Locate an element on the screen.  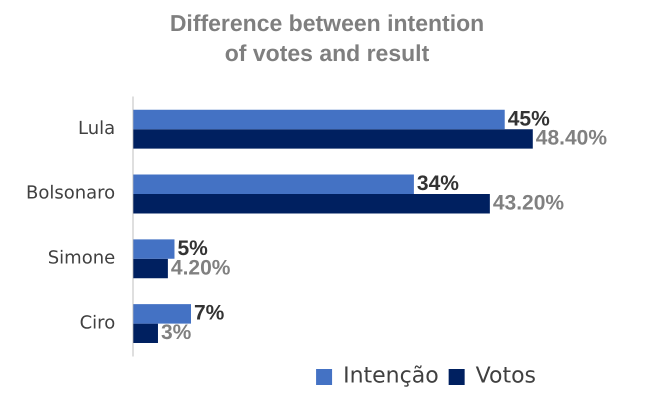
y-tick-label: Lula is located at coordinates (97, 128).